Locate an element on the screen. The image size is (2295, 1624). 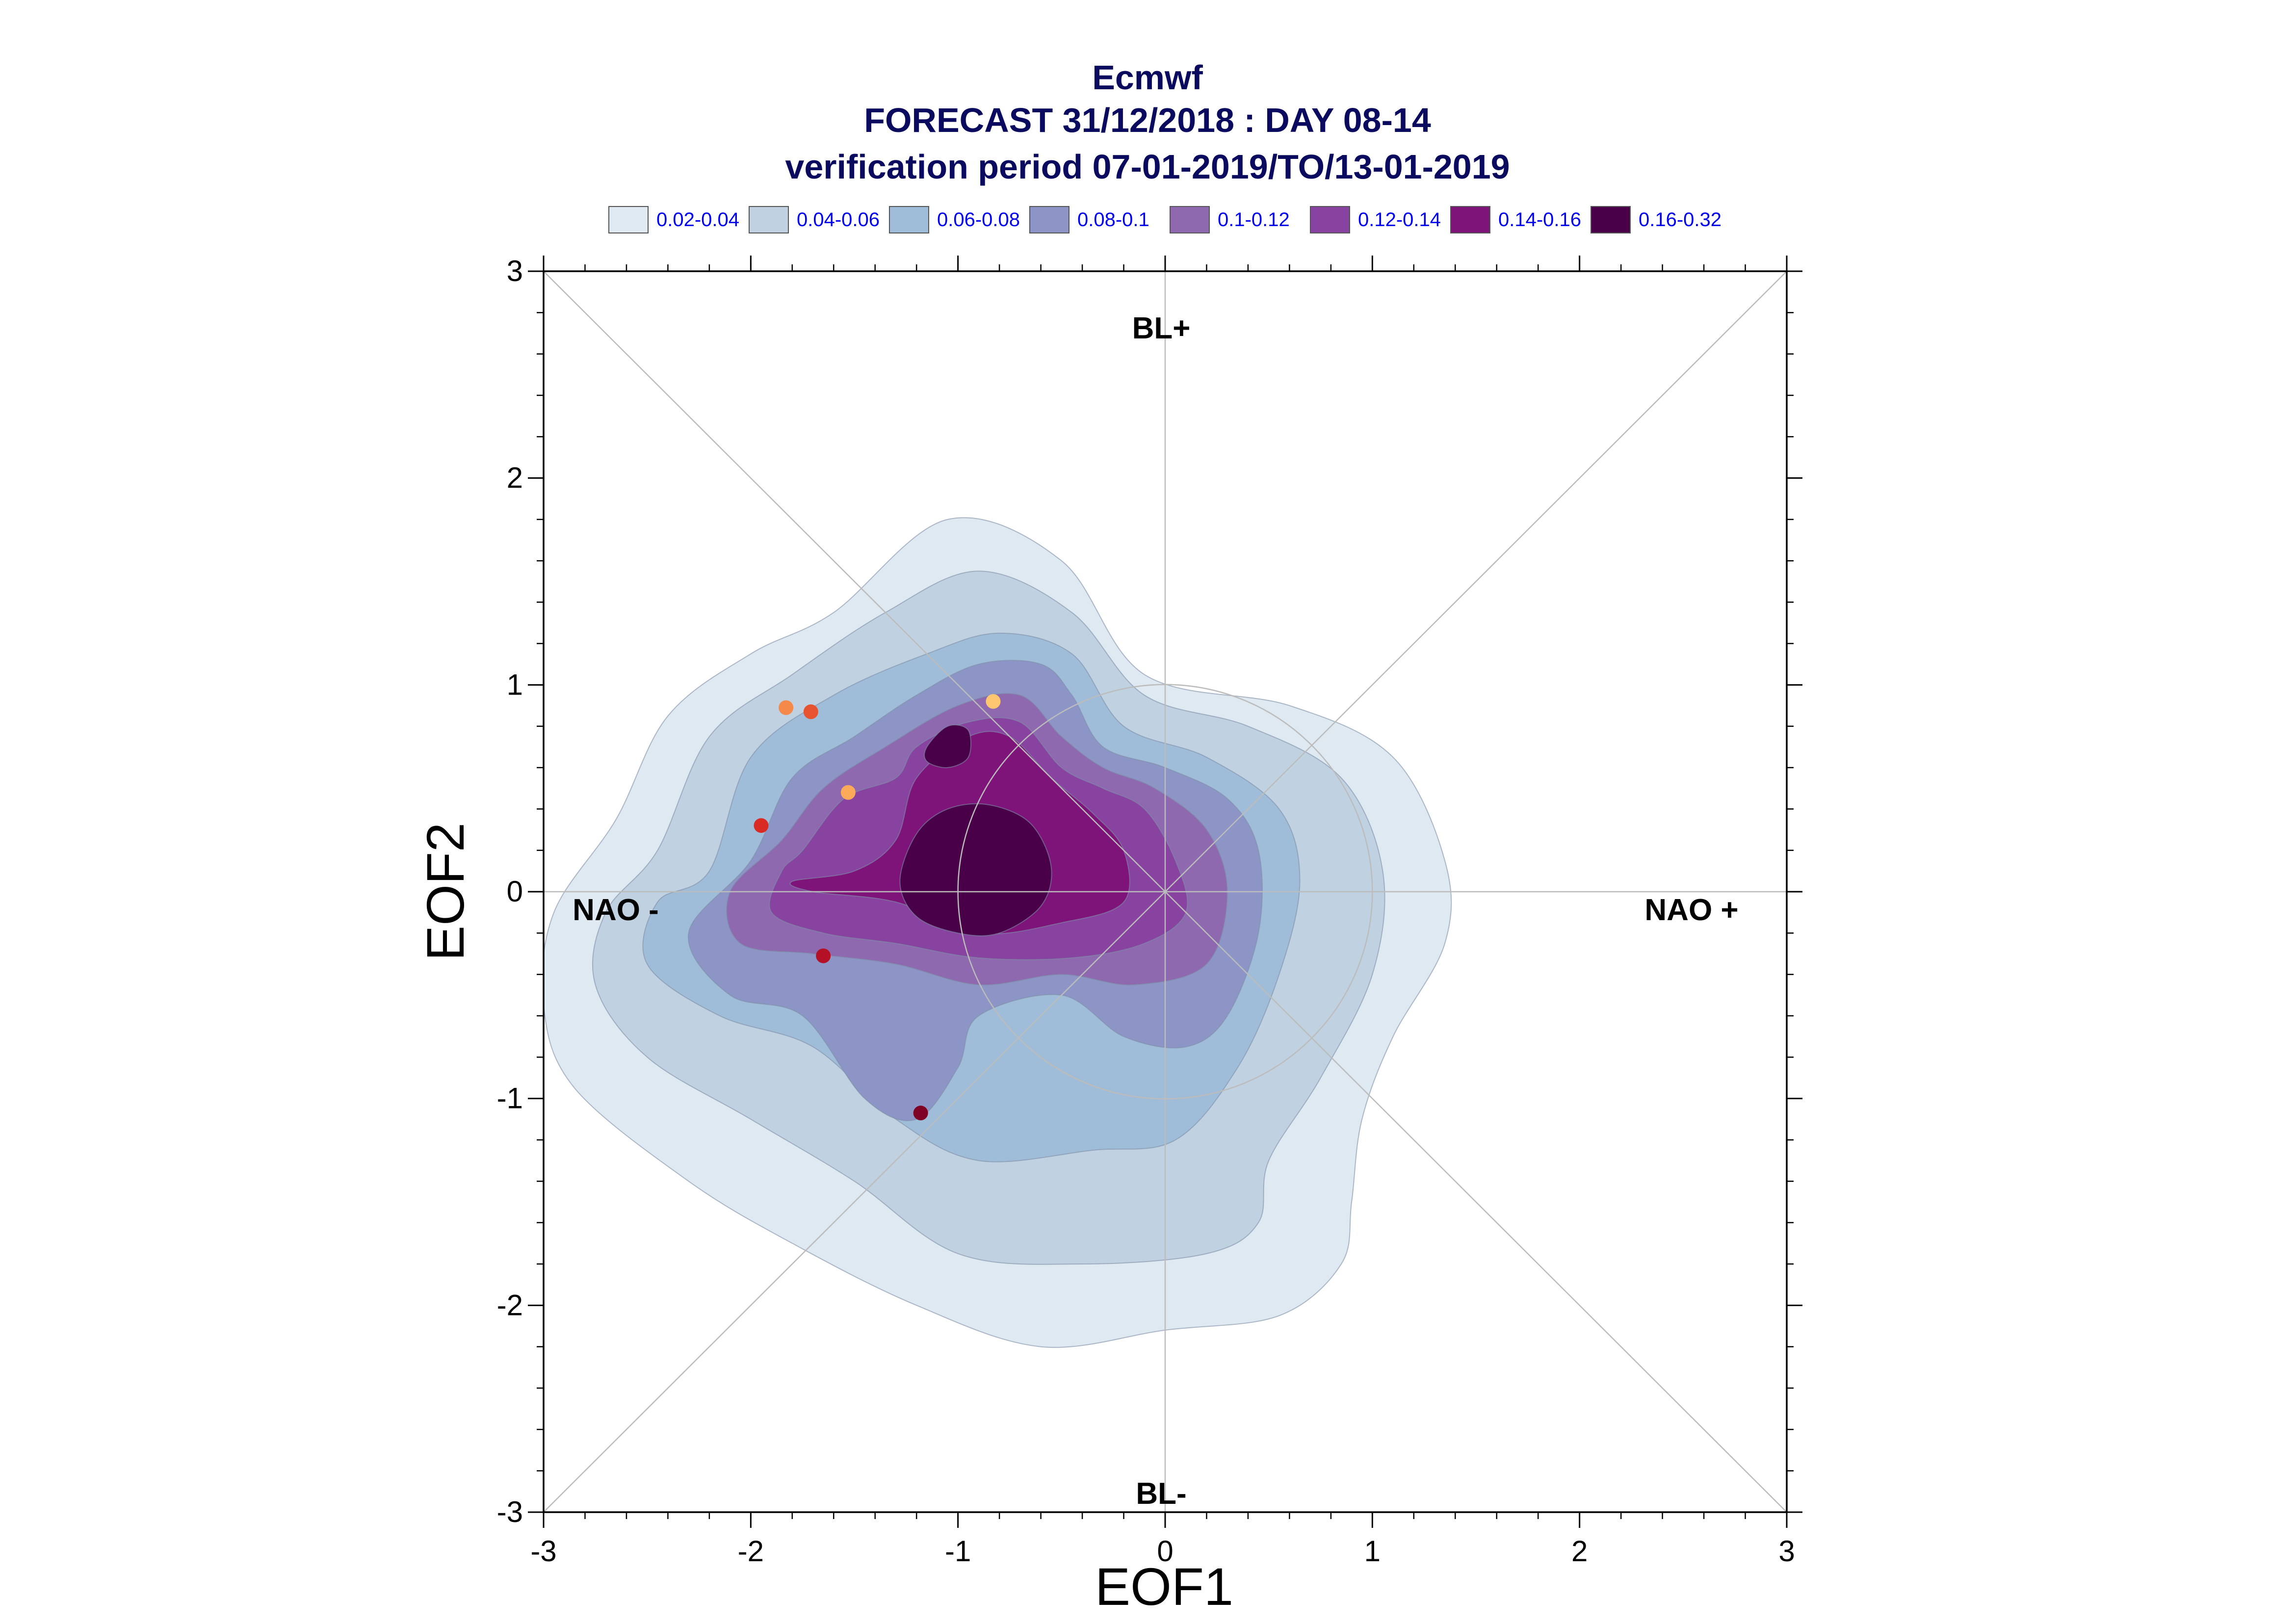
y-tick-label: 0 is located at coordinates (515, 891).